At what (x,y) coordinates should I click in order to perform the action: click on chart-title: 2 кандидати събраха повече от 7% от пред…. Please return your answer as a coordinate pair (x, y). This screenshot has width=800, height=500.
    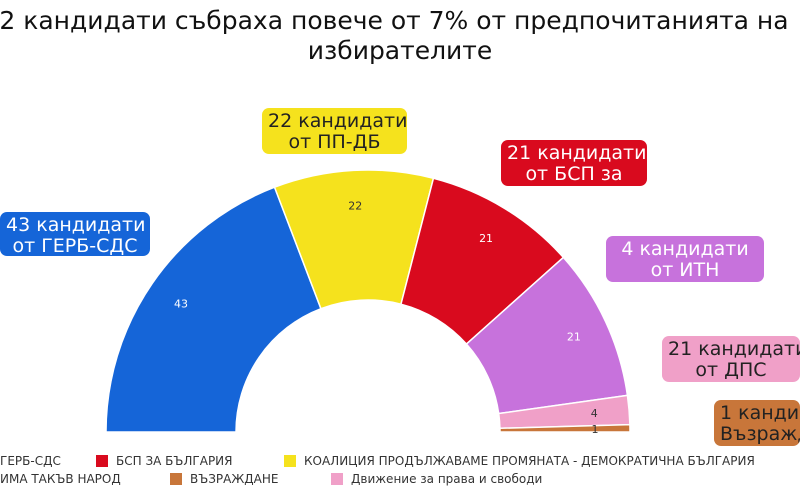
    Looking at the image, I should click on (400, 36).